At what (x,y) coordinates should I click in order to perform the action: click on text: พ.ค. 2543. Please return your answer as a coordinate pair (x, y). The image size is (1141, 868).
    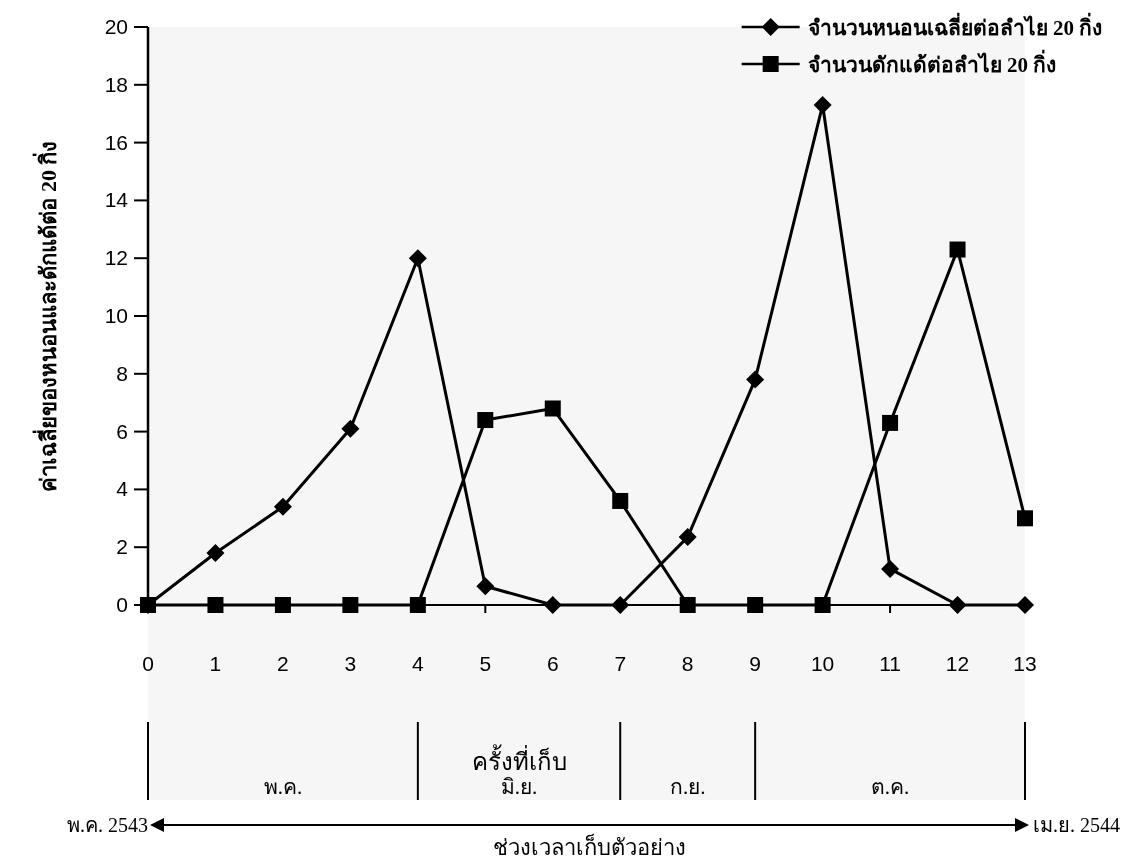
    Looking at the image, I should click on (107, 825).